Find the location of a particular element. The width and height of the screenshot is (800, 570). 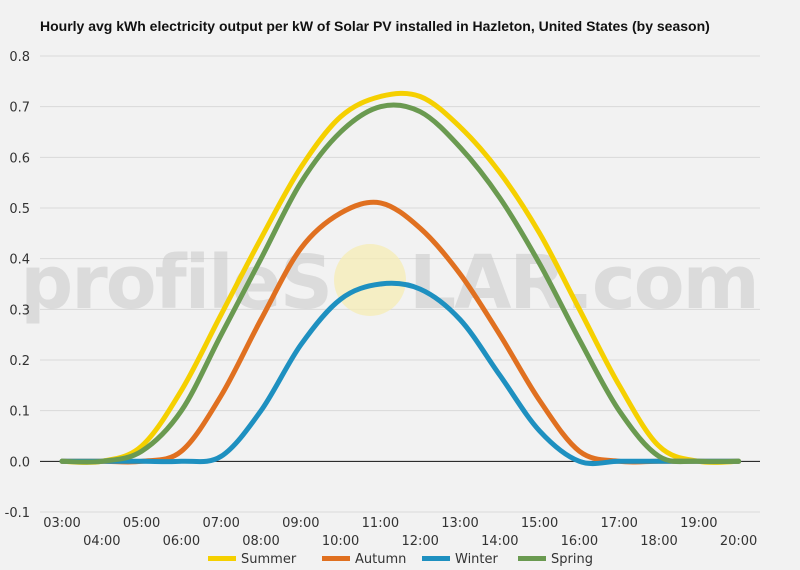

x-tick-label: 12:00 is located at coordinates (419, 541).